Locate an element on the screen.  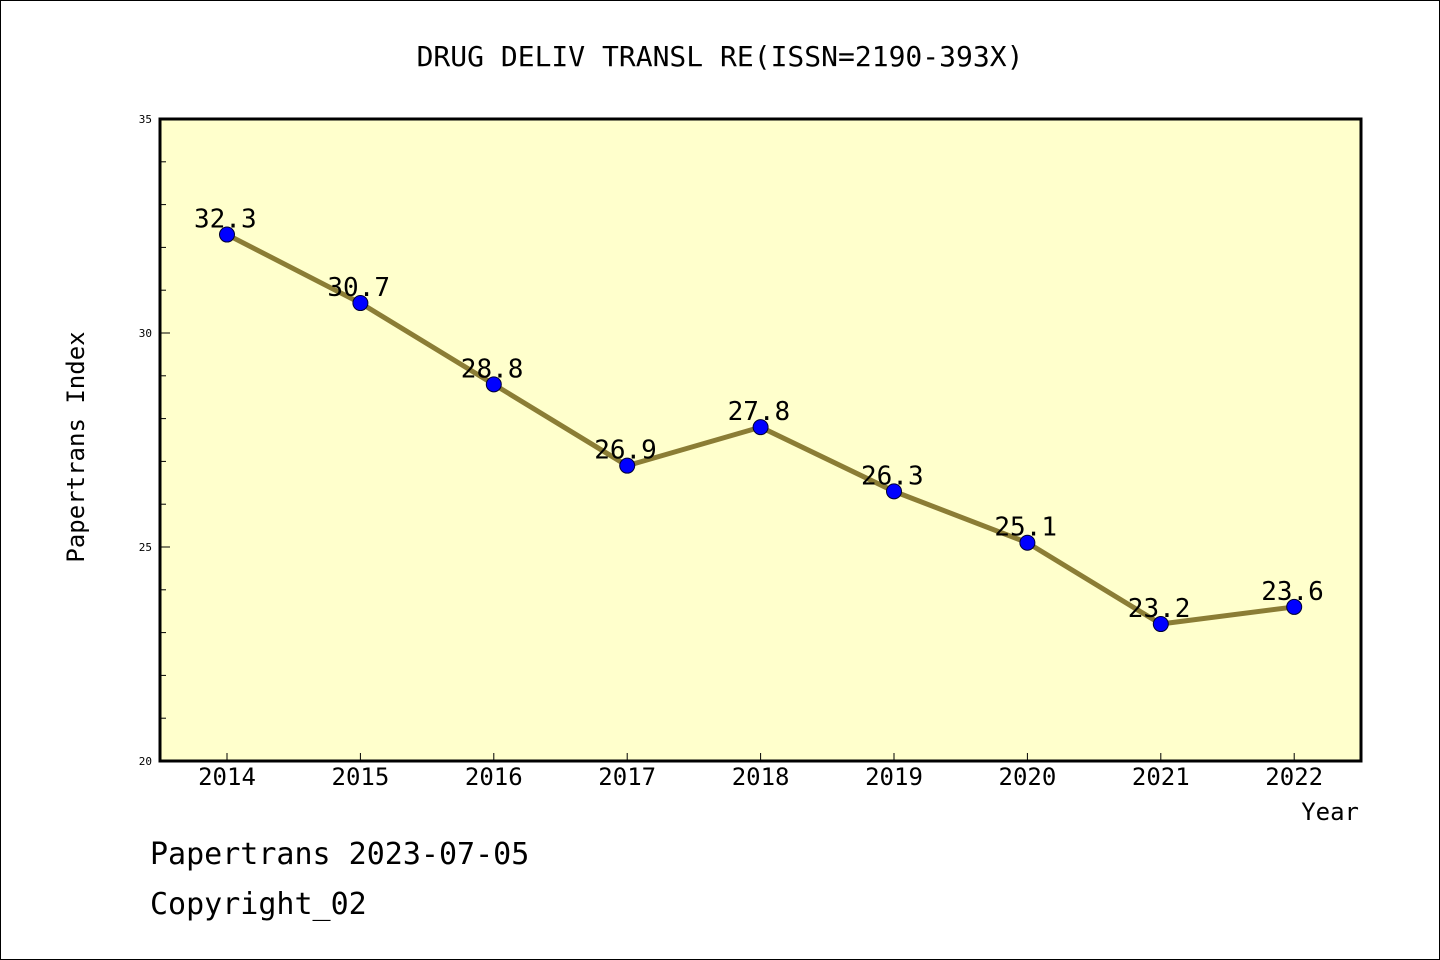
x-tick-label: 2017 is located at coordinates (627, 777).